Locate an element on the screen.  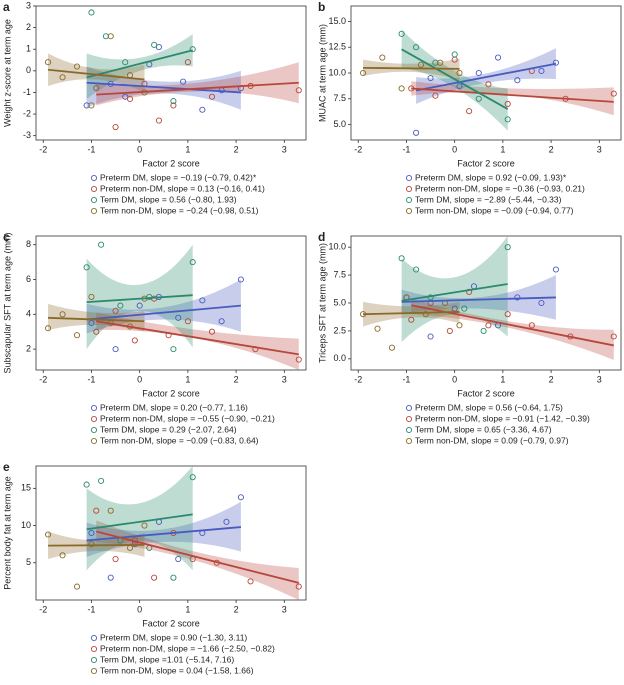
y-axis-label: Percent body fat at term age is located at coordinates (7, 533).